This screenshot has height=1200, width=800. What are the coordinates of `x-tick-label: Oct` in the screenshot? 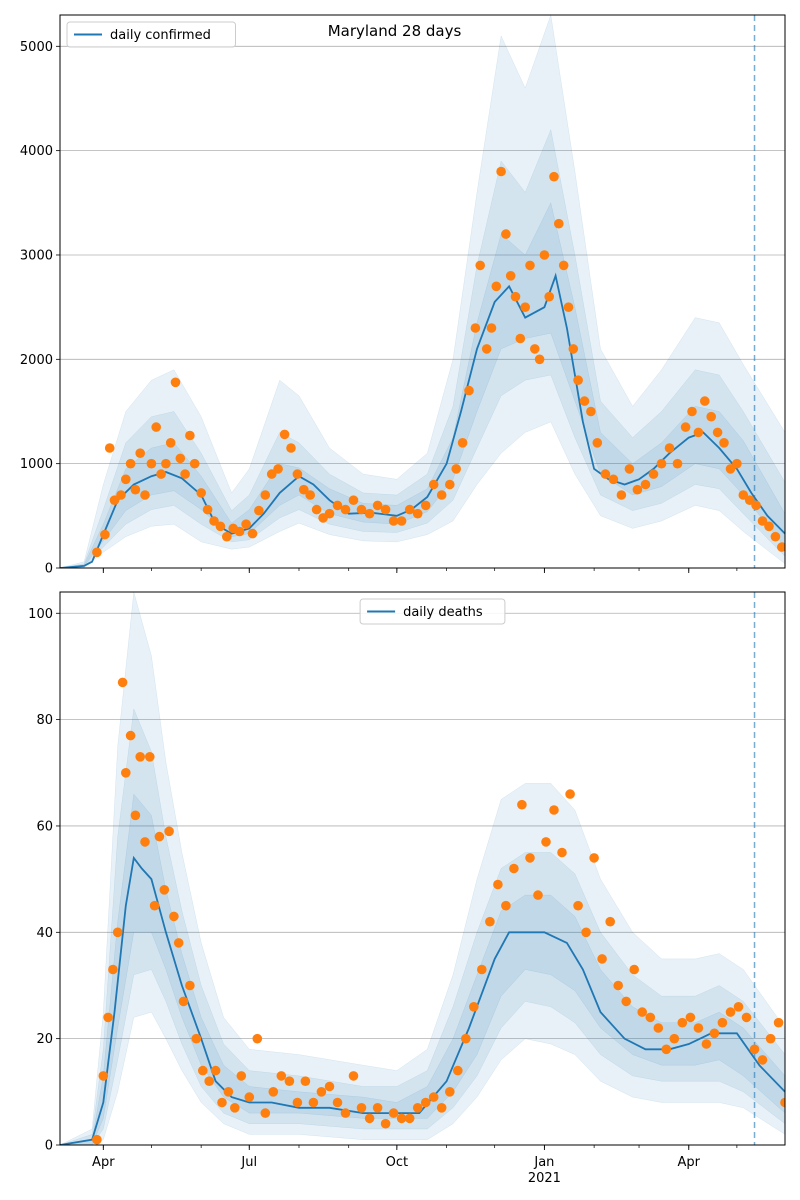 It's located at (397, 1162).